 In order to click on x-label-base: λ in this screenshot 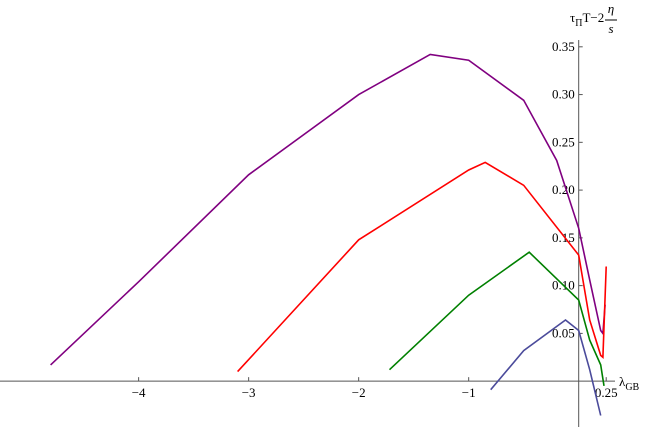, I will do `click(622, 381)`.